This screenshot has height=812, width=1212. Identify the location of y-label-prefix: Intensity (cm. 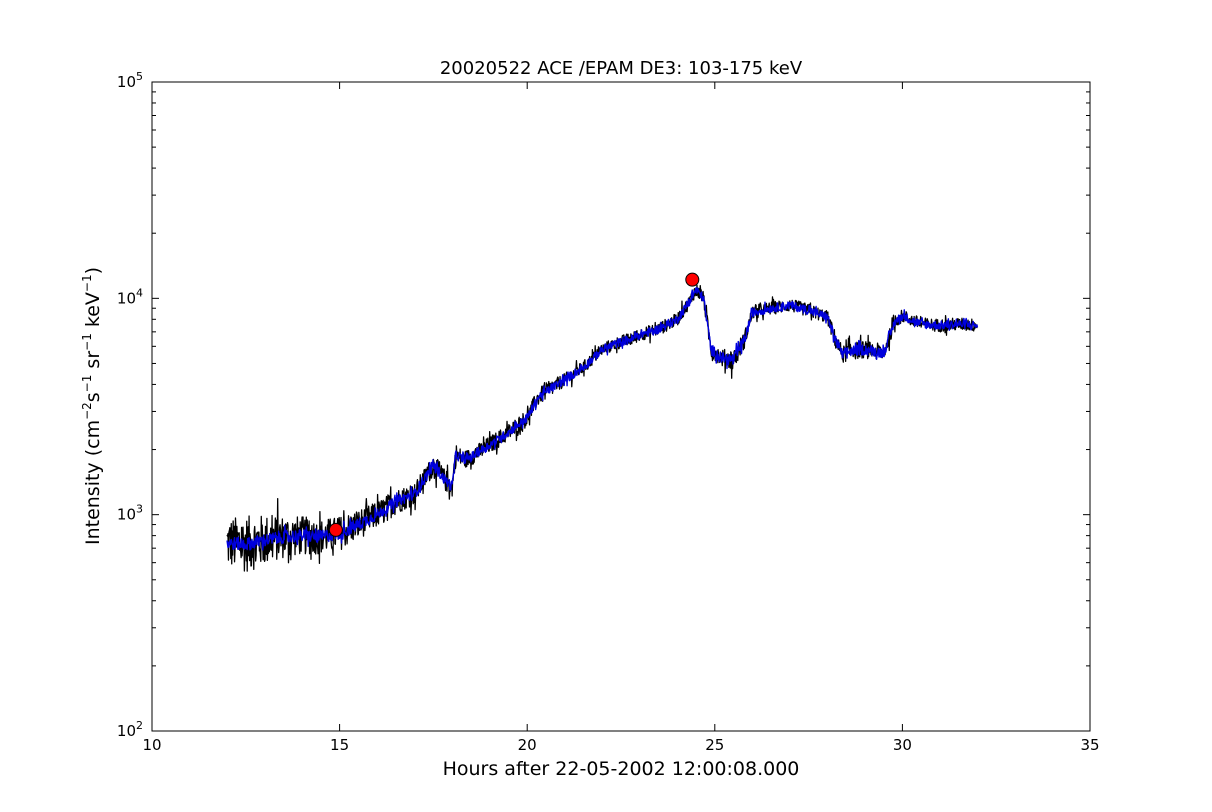
(93, 482).